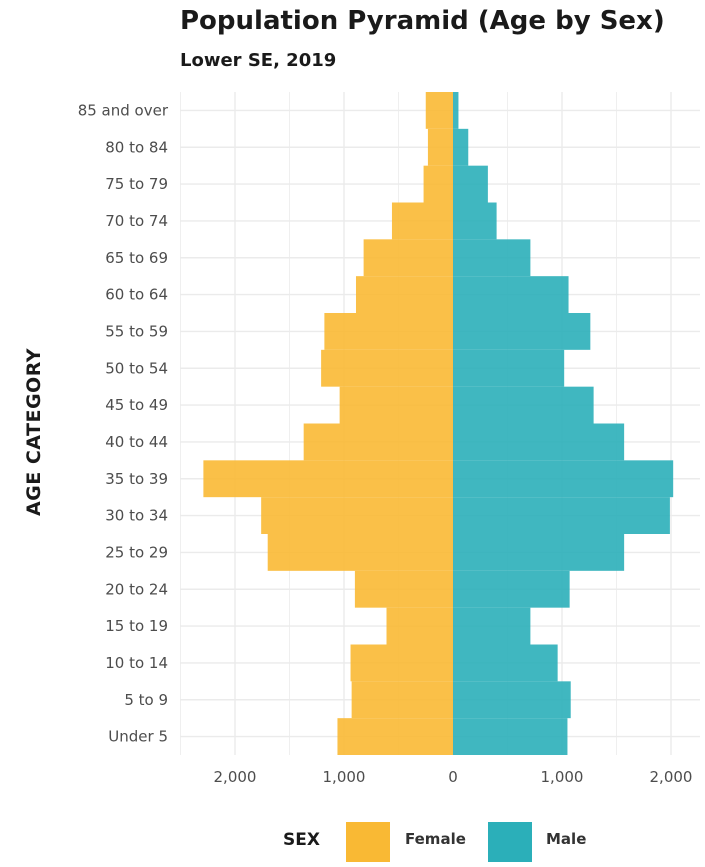 The image size is (705, 867). What do you see at coordinates (136, 184) in the screenshot?
I see `y-tick-label: 75 to 79` at bounding box center [136, 184].